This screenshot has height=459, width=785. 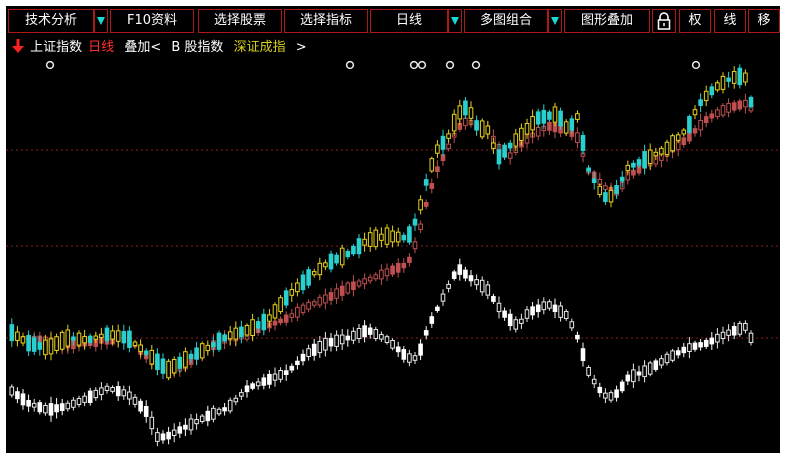 I want to click on index-header: 上证指数 日线 叠加< B 股指数 深证成指 >, so click(x=393, y=48).